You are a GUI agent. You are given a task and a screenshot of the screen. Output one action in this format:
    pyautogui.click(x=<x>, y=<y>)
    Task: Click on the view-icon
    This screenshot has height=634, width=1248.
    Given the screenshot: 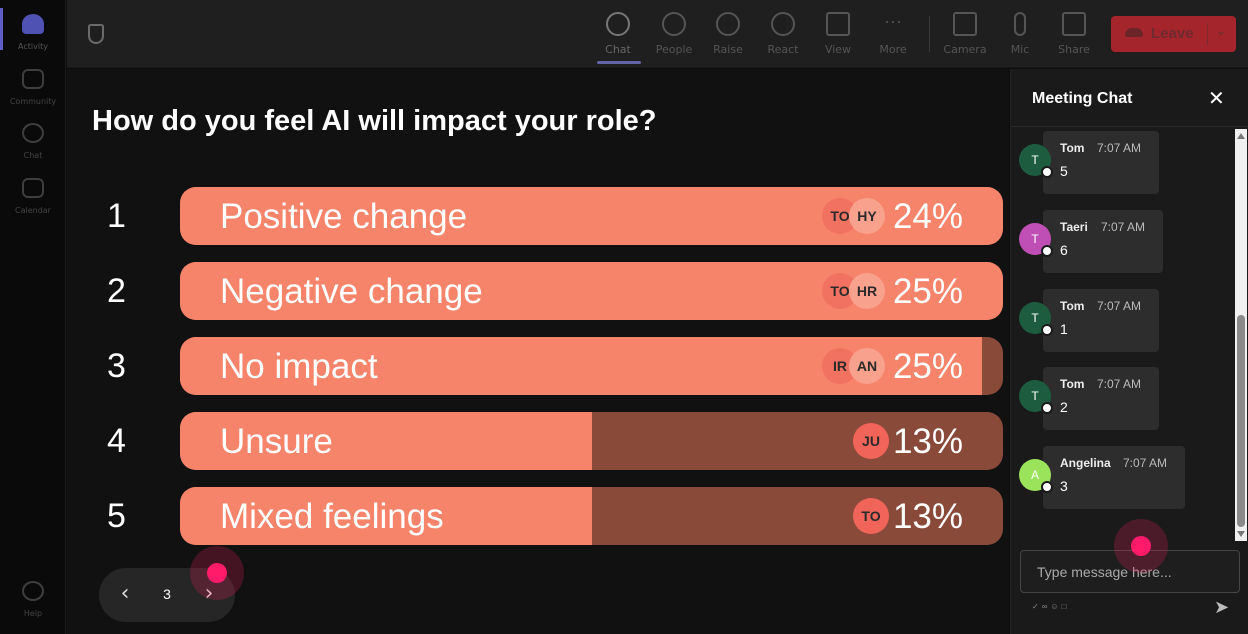 What is the action you would take?
    pyautogui.click(x=838, y=24)
    